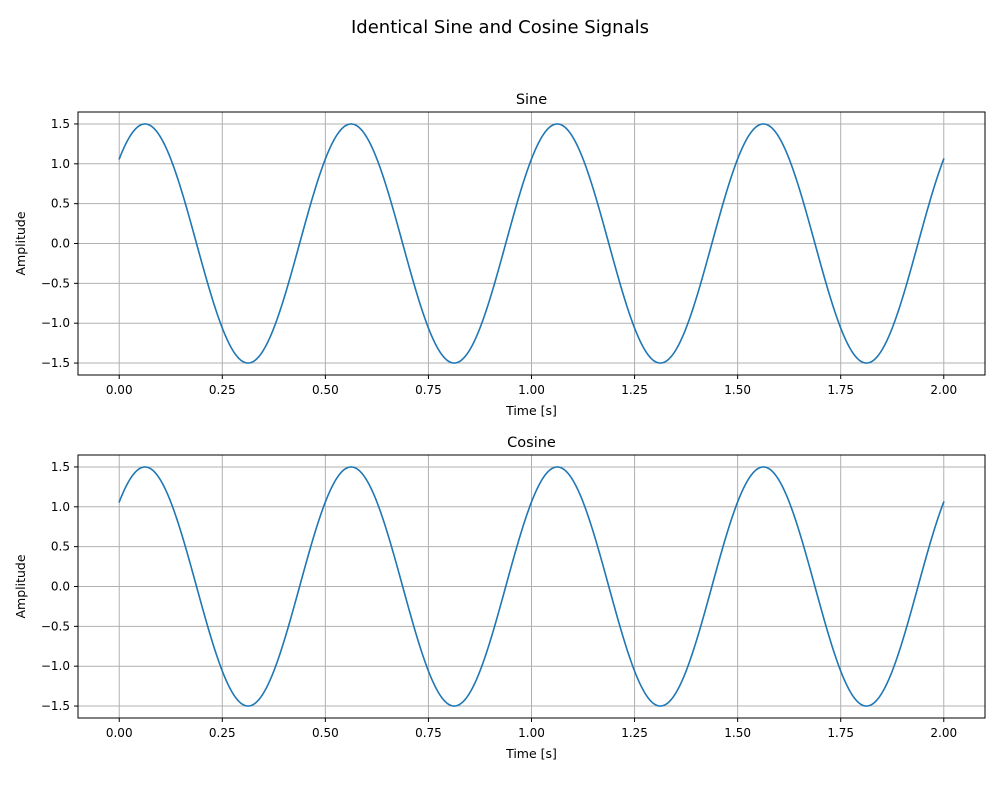 This screenshot has height=800, width=1000. I want to click on cosine-x-tick-label-0: 0.00, so click(119, 733).